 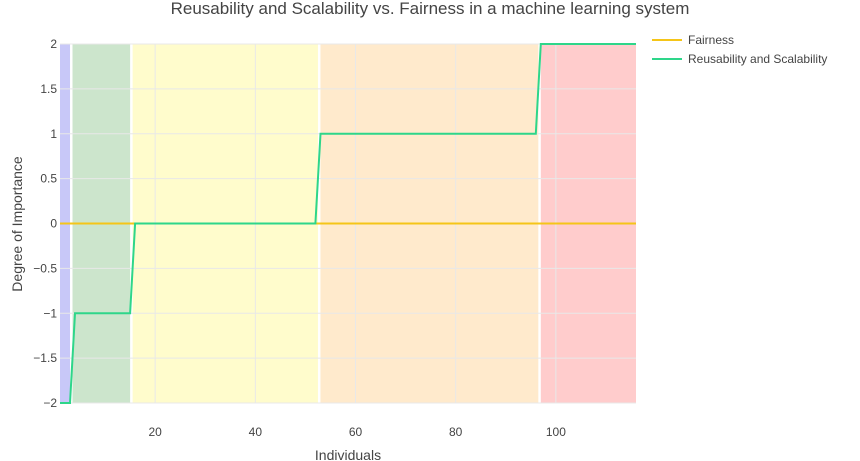 I want to click on legend-label: Reusability and Scalability, so click(x=757, y=59).